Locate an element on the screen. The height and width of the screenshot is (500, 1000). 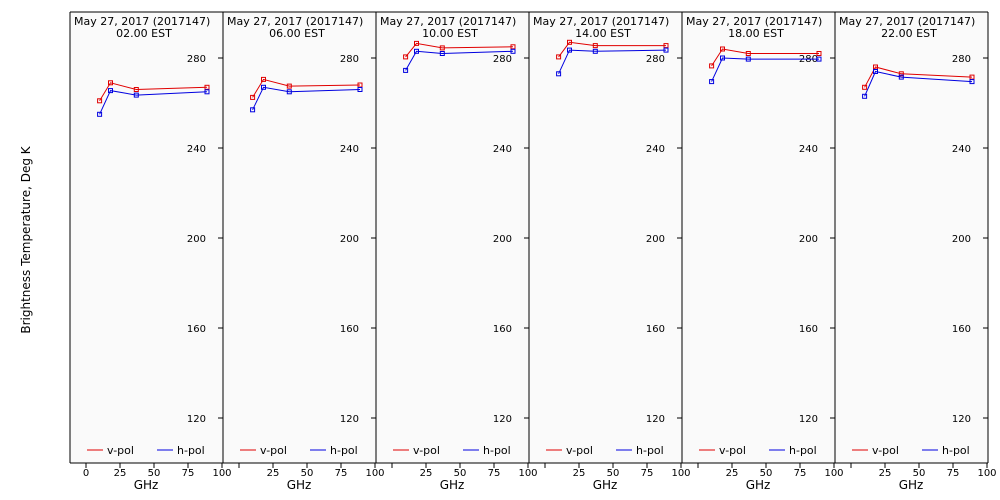
x-tick-label: 0 is located at coordinates (86, 473).